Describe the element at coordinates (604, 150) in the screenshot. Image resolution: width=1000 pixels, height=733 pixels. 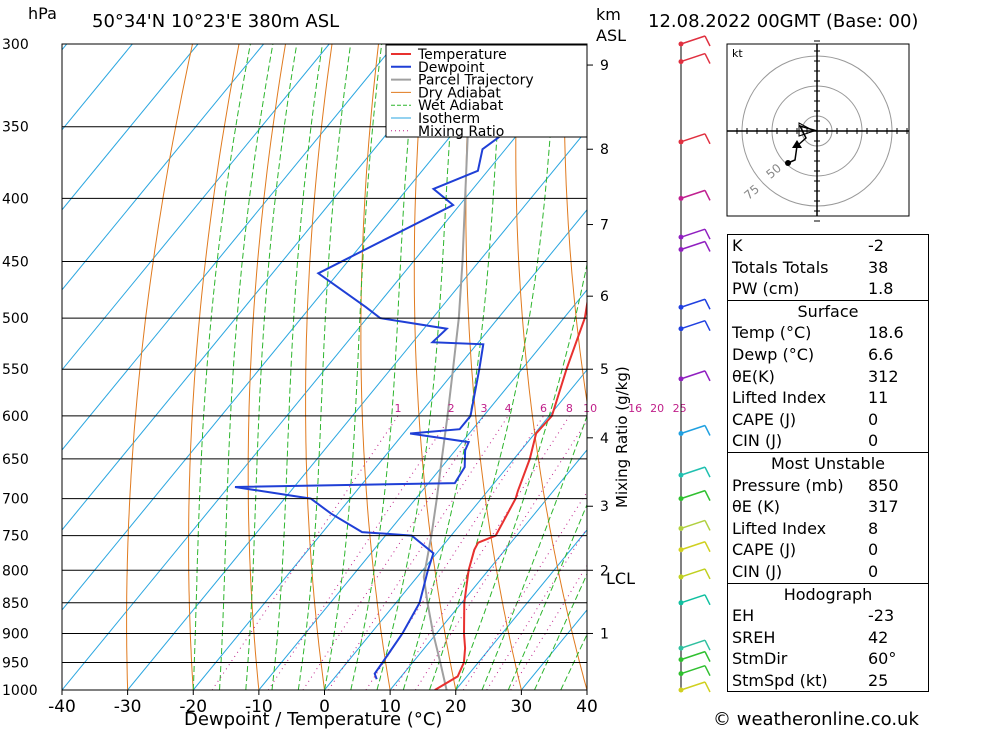
I see `km-tick-label: 8` at that location.